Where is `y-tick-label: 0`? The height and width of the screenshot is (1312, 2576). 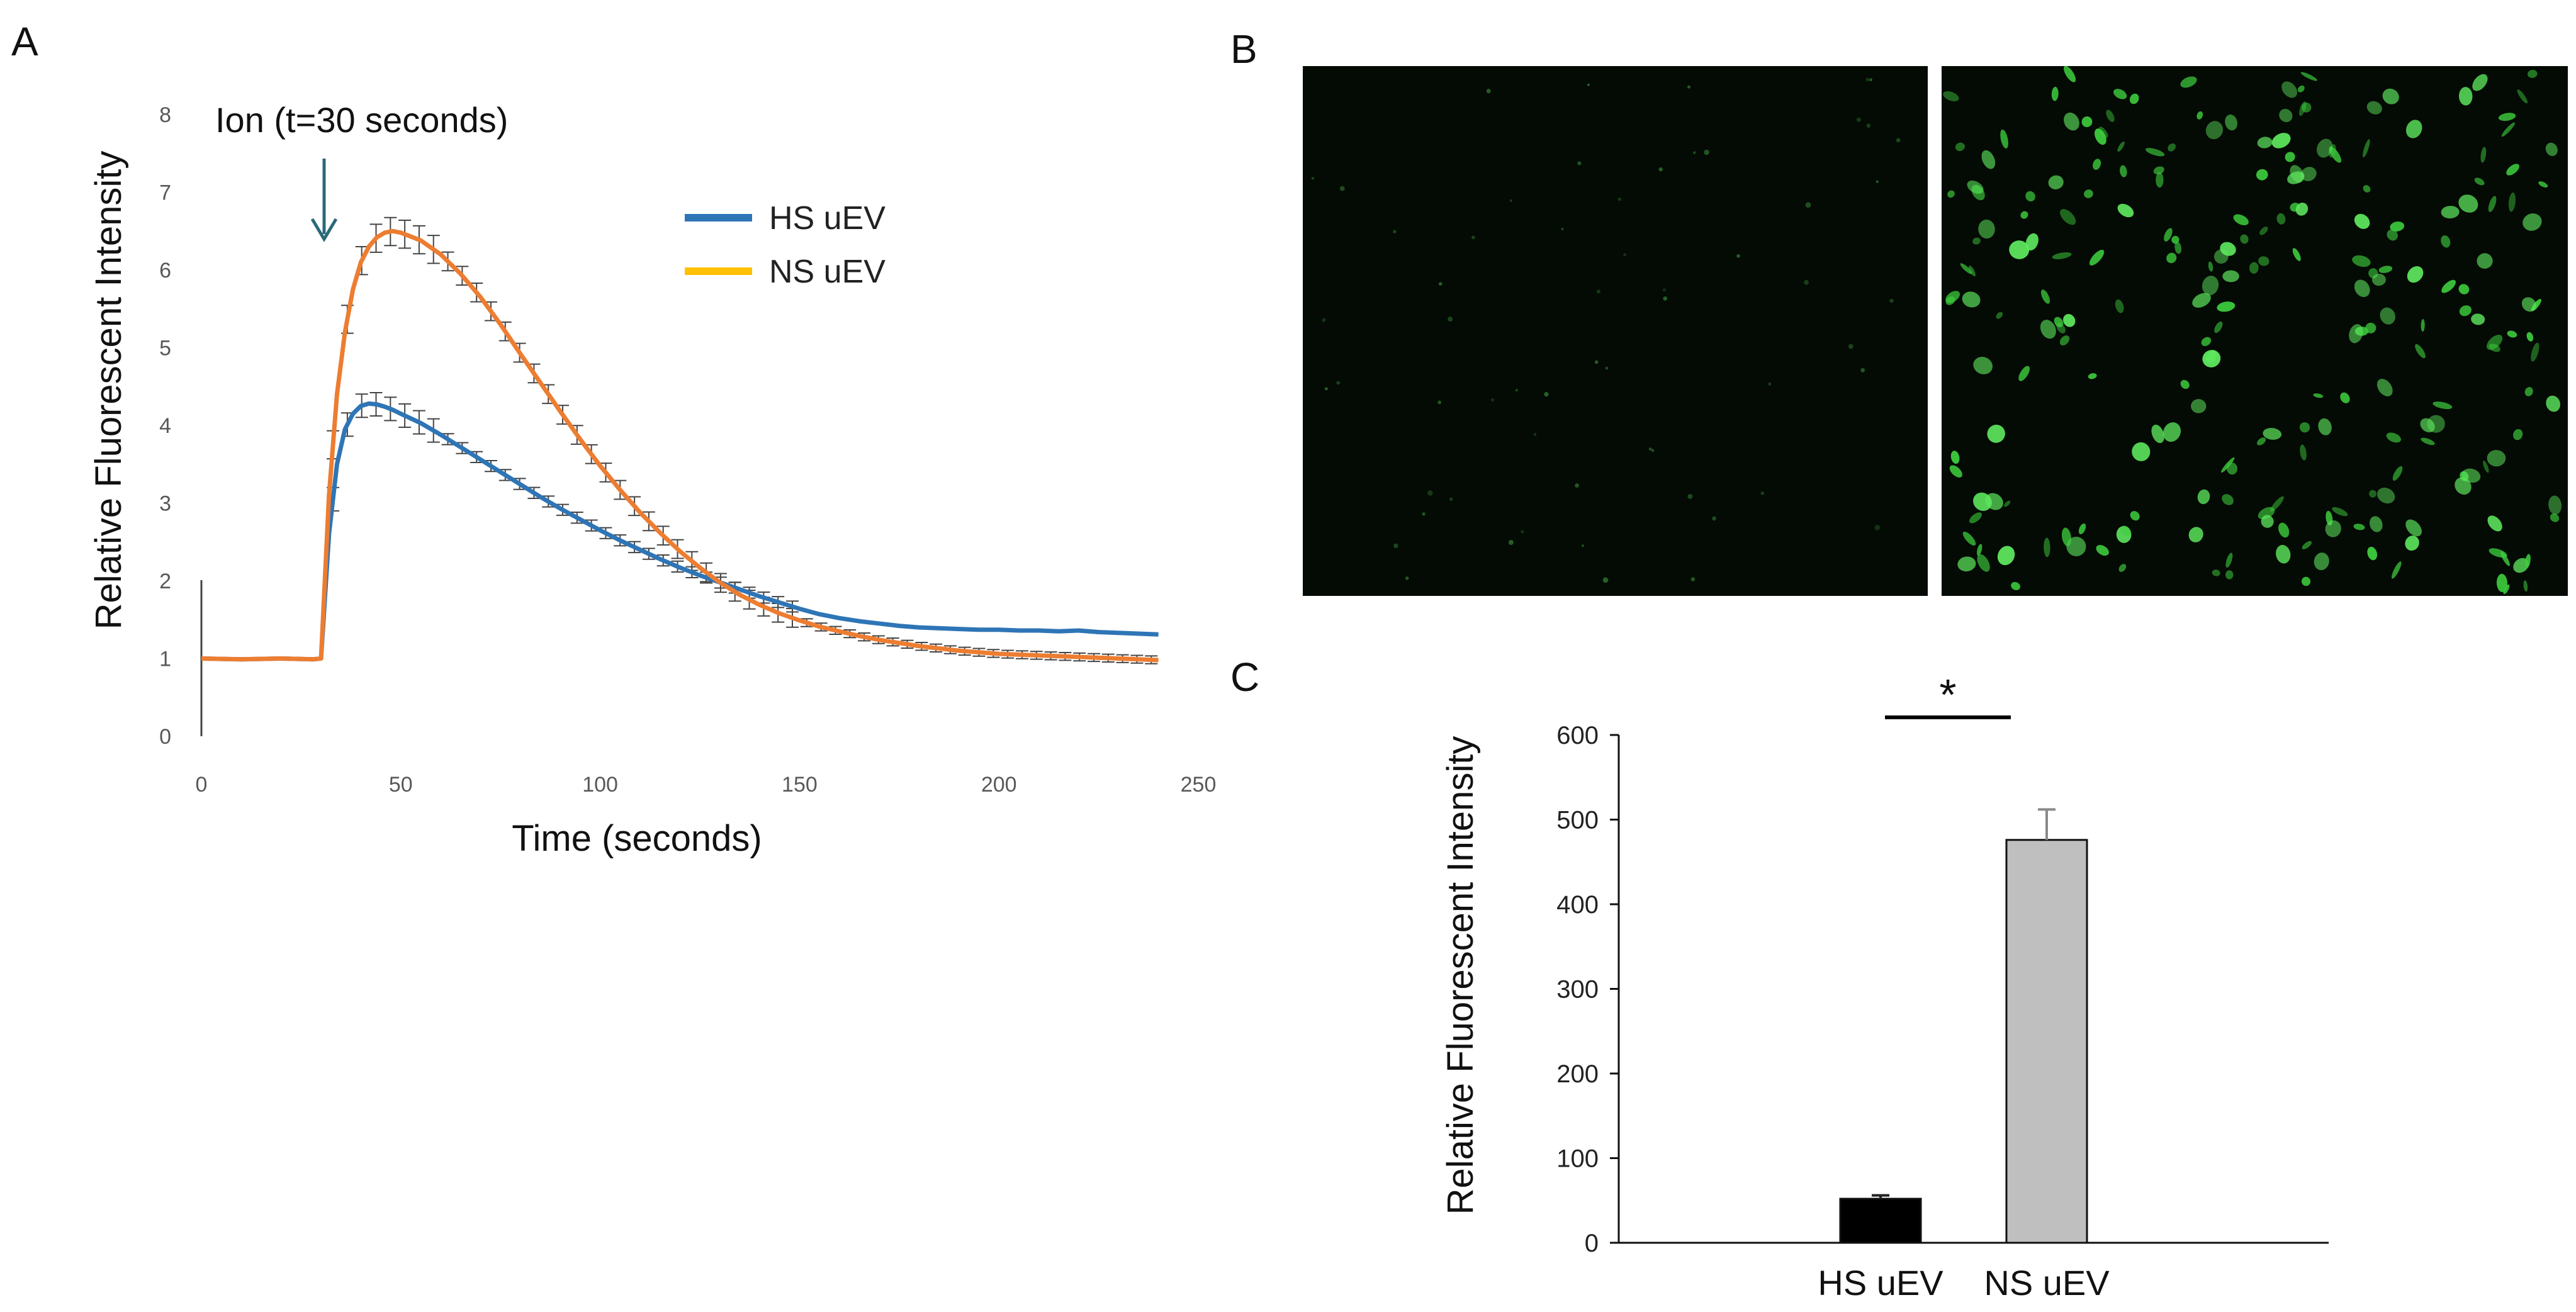
y-tick-label: 0 is located at coordinates (165, 737).